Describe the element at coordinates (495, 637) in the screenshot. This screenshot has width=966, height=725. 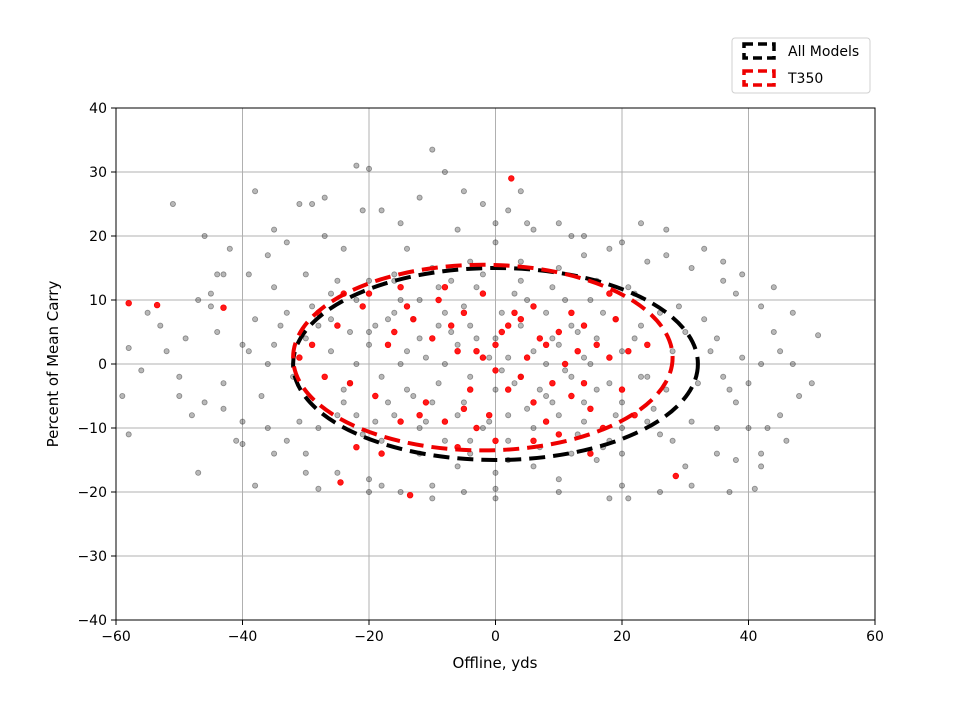
I see `x-tick-label: 0` at that location.